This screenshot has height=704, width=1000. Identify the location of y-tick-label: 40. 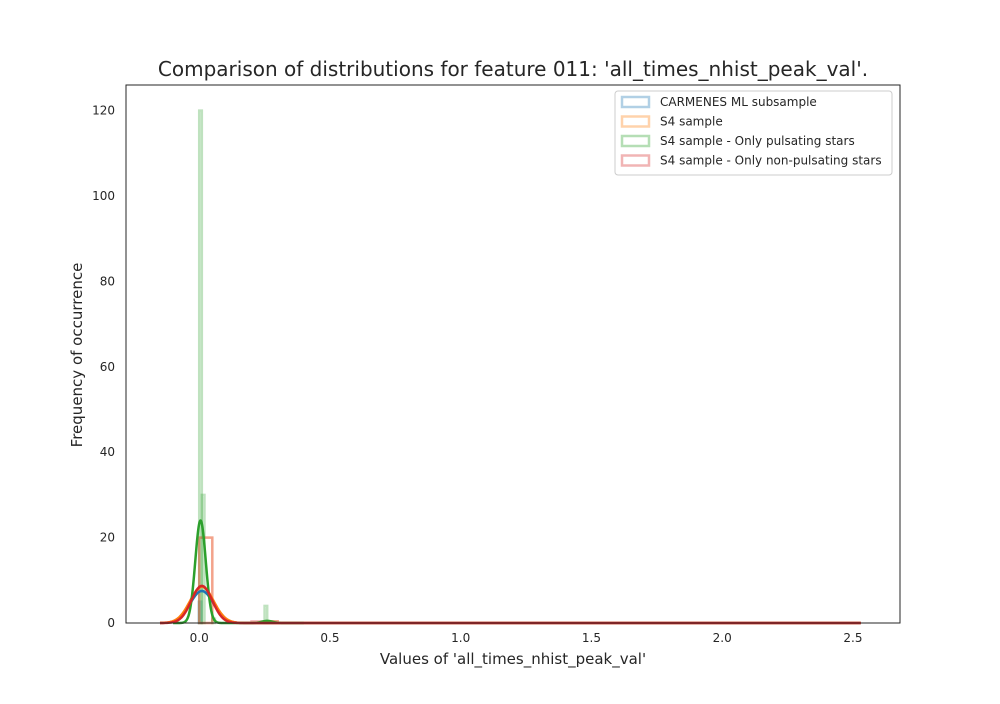
(107, 452).